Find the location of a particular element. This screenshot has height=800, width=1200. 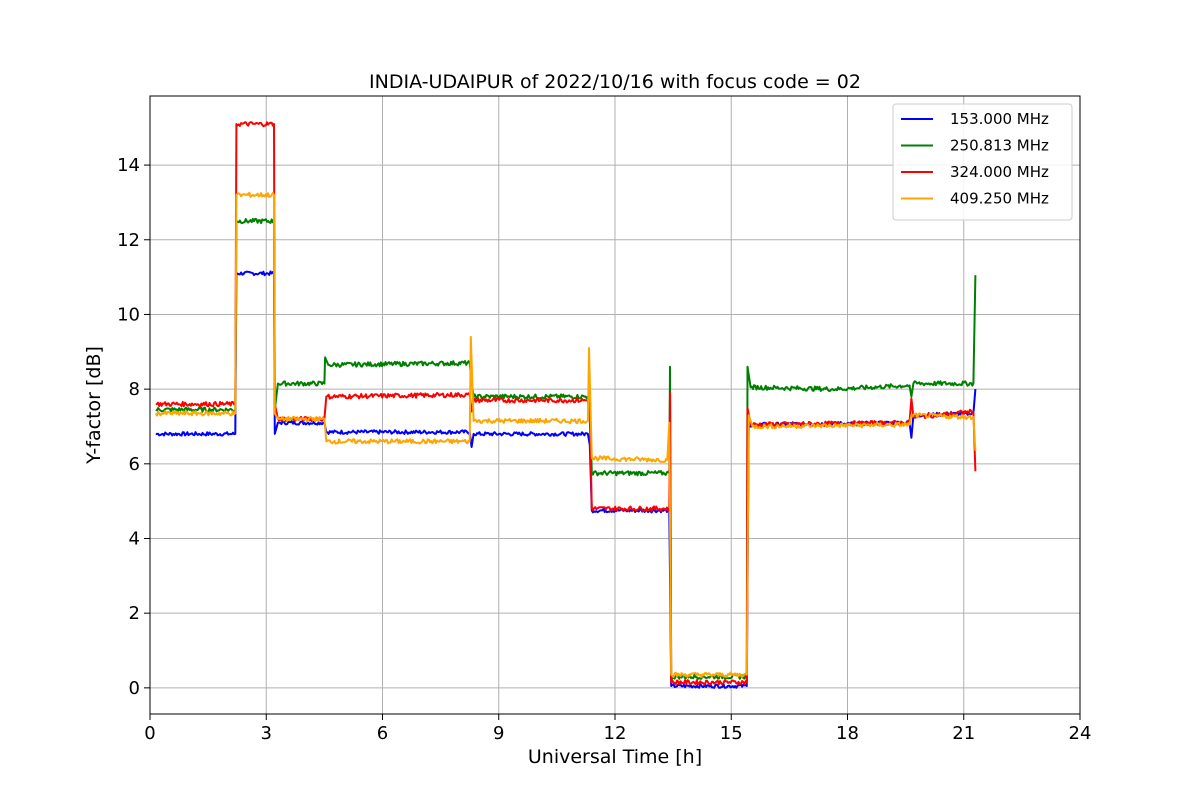

y-tick-label: 10 is located at coordinates (128, 314).